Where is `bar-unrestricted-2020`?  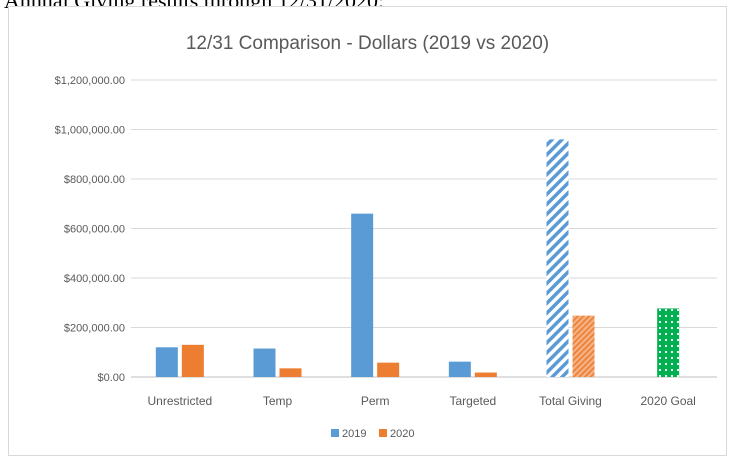
bar-unrestricted-2020 is located at coordinates (192, 360).